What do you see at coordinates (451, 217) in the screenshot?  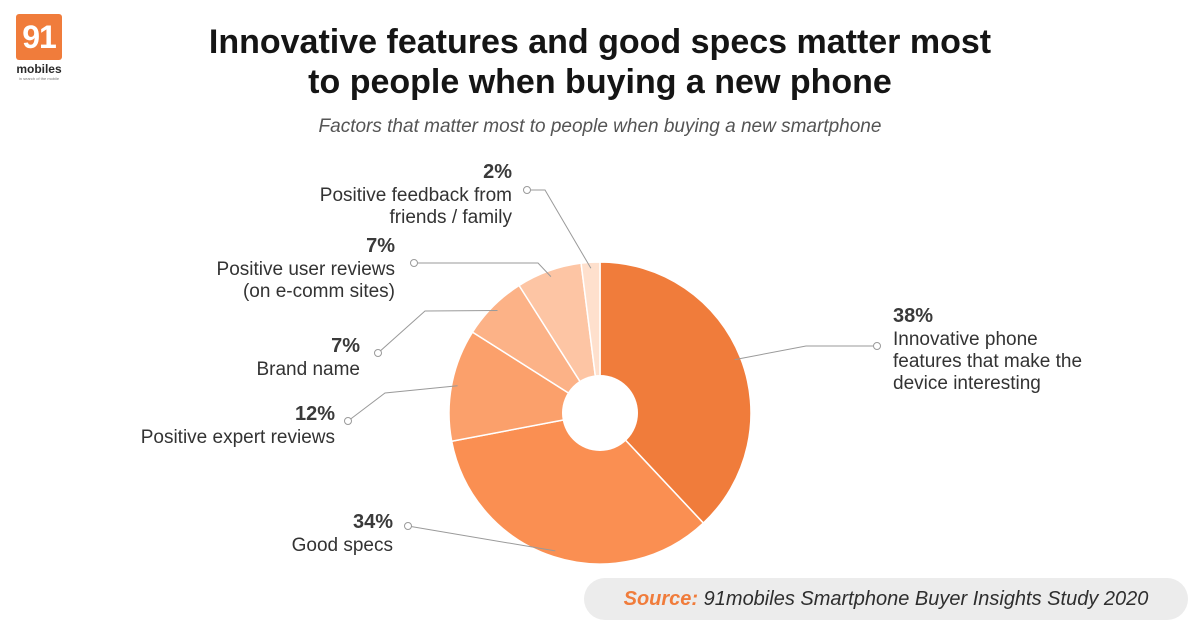 I see `category-label-6-line-2: friends / family` at bounding box center [451, 217].